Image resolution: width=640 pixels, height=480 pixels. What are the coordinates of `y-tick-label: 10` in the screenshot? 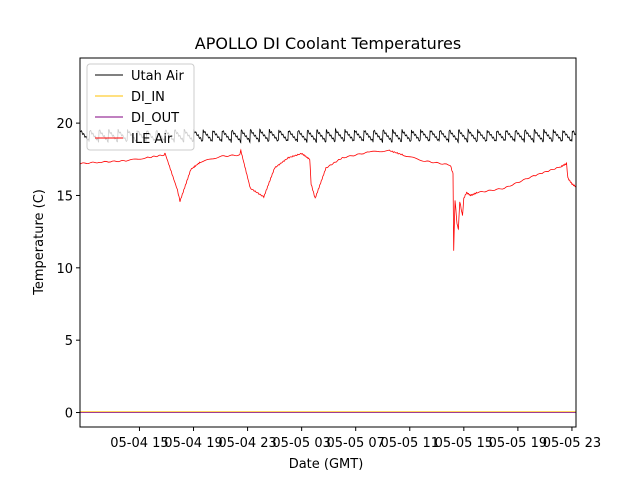 It's located at (64, 269).